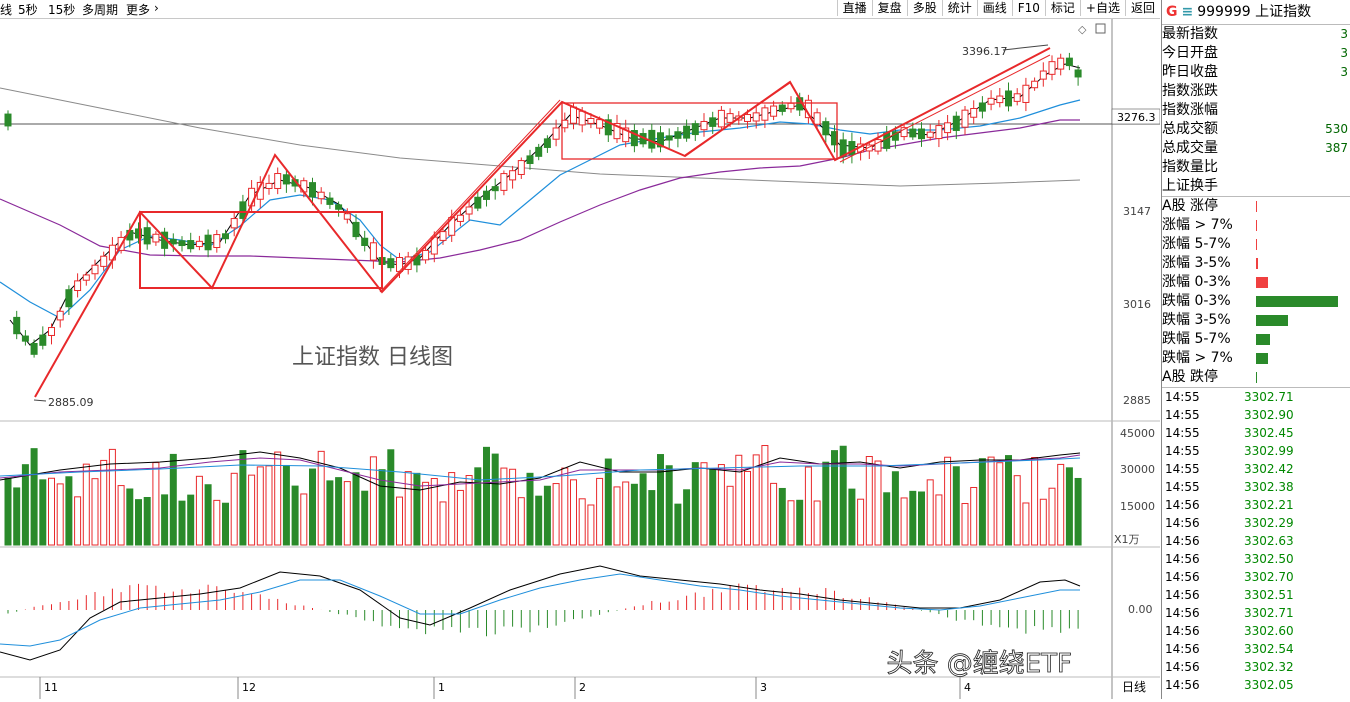  What do you see at coordinates (1062, 8) in the screenshot?
I see `mark-button: 标记` at bounding box center [1062, 8].